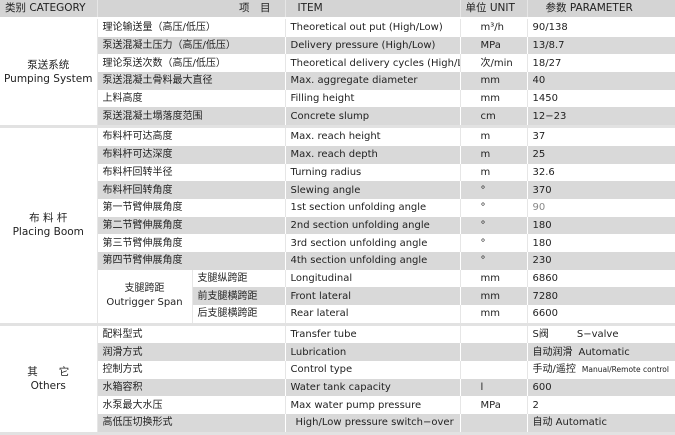 This screenshot has height=435, width=675. I want to click on item-cn: 布料杆可达高度, so click(191, 136).